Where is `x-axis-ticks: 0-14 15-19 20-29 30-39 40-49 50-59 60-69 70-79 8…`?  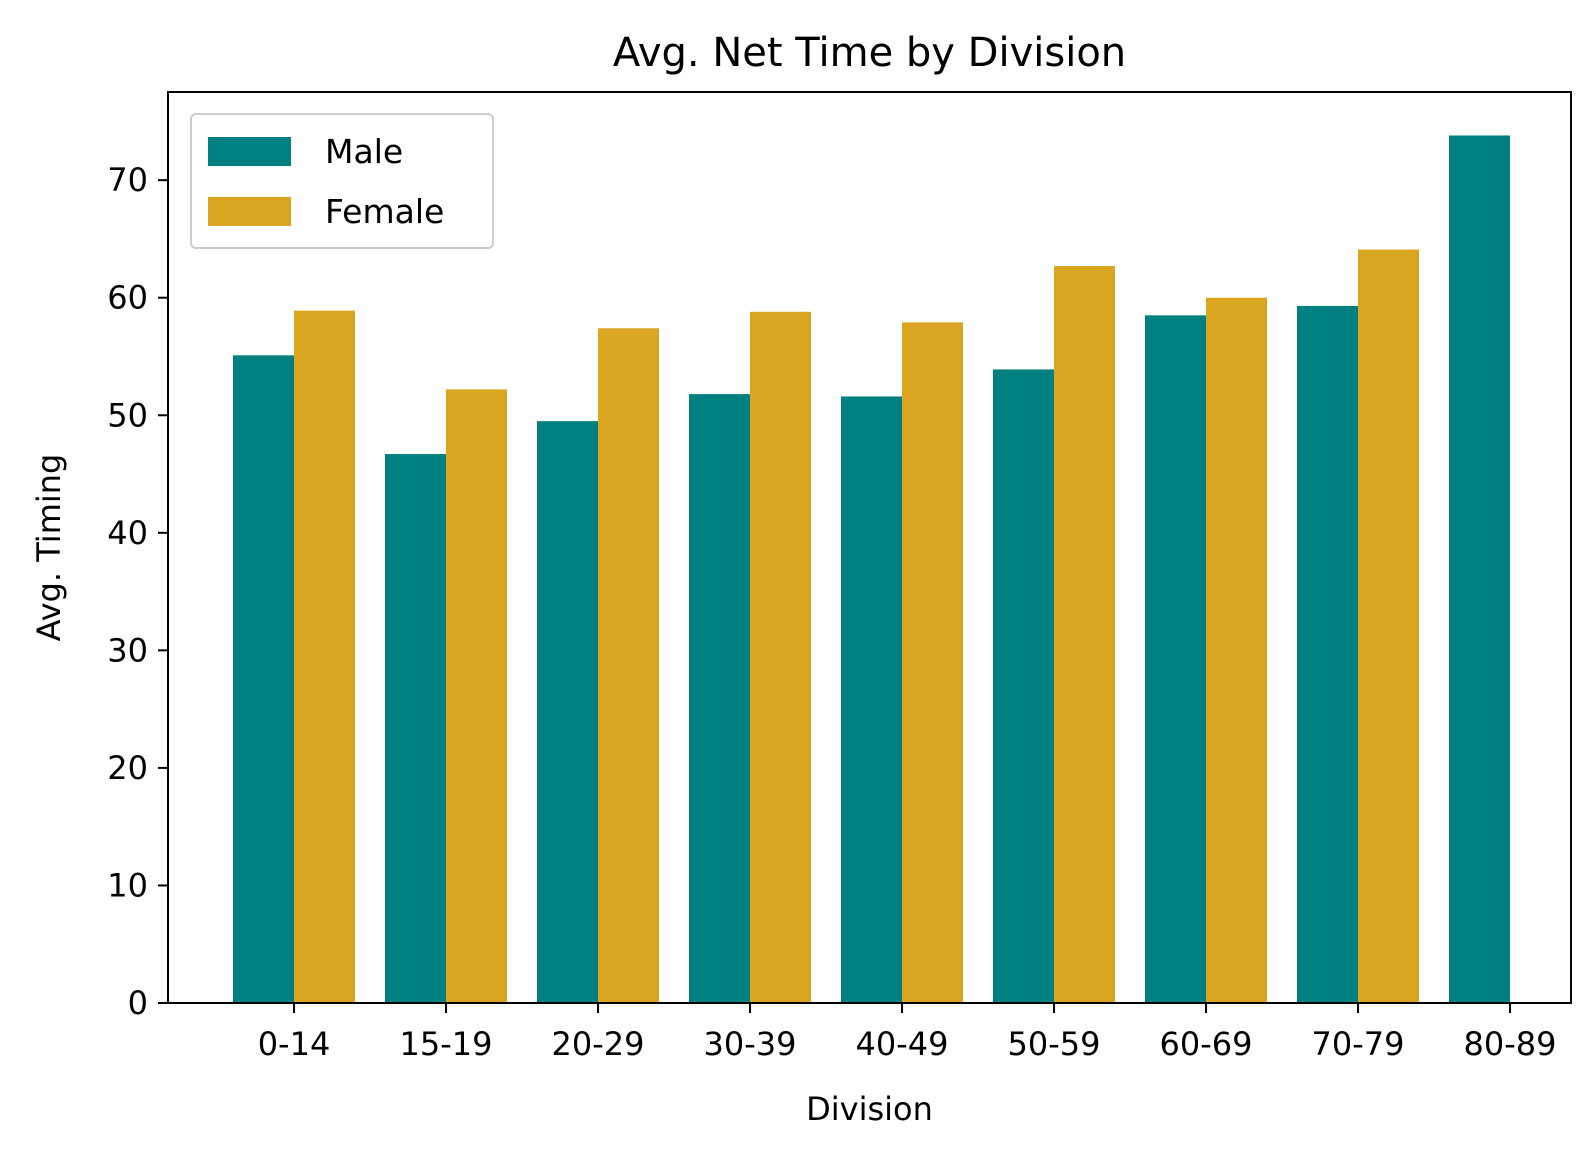 x-axis-ticks: 0-14 15-19 20-29 30-39 40-49 50-59 60-69 70-79 8… is located at coordinates (907, 1033).